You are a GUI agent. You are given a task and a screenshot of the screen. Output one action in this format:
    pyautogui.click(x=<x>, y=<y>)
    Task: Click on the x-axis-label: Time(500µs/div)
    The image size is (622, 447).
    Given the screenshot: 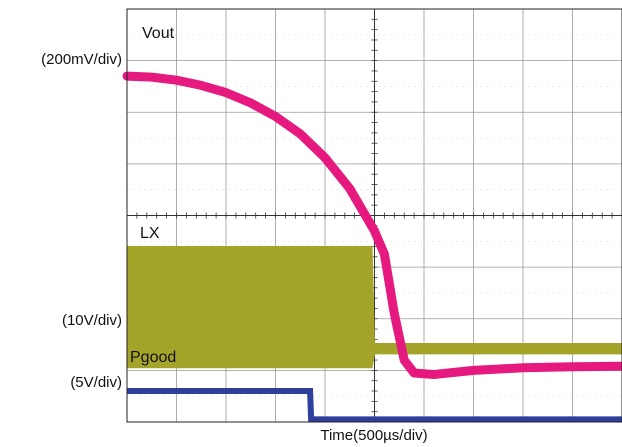 What is the action you would take?
    pyautogui.click(x=373, y=435)
    